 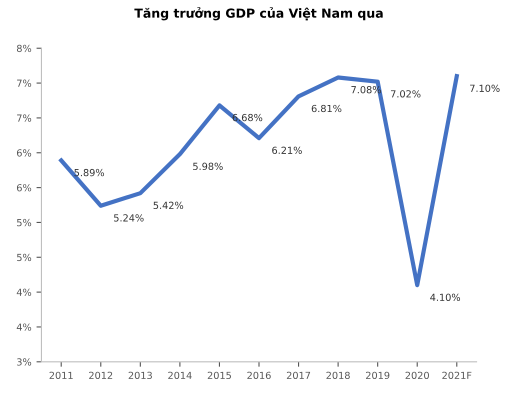 What do you see at coordinates (180, 376) in the screenshot?
I see `x-tick-label: 2014` at bounding box center [180, 376].